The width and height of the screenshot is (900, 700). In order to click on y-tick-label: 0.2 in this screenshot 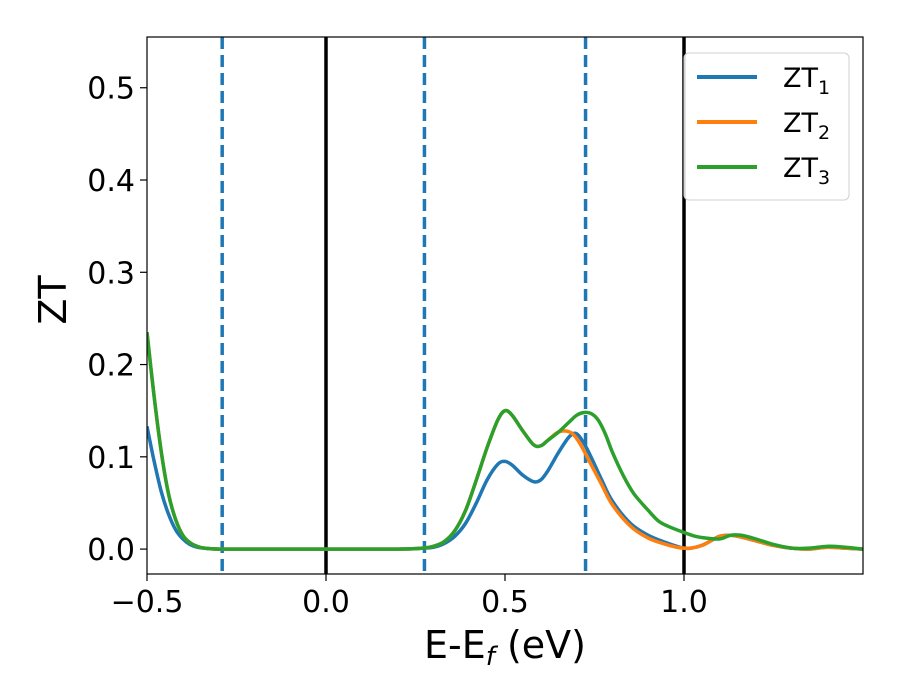, I will do `click(111, 366)`.